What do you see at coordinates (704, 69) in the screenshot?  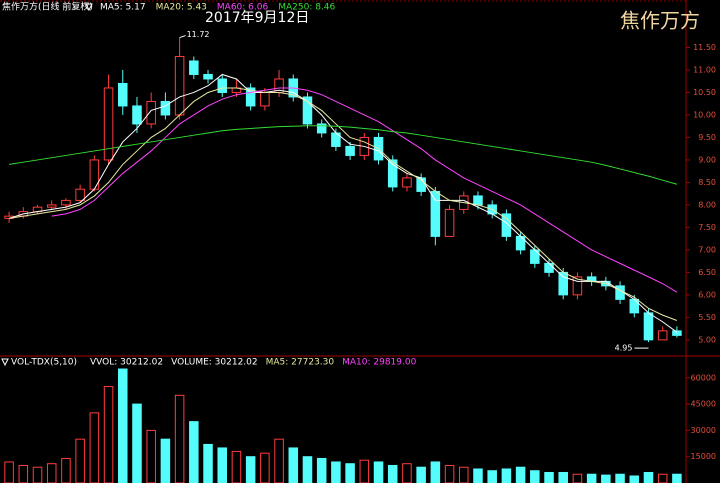 I see `y-tick-label: 11.00` at bounding box center [704, 69].